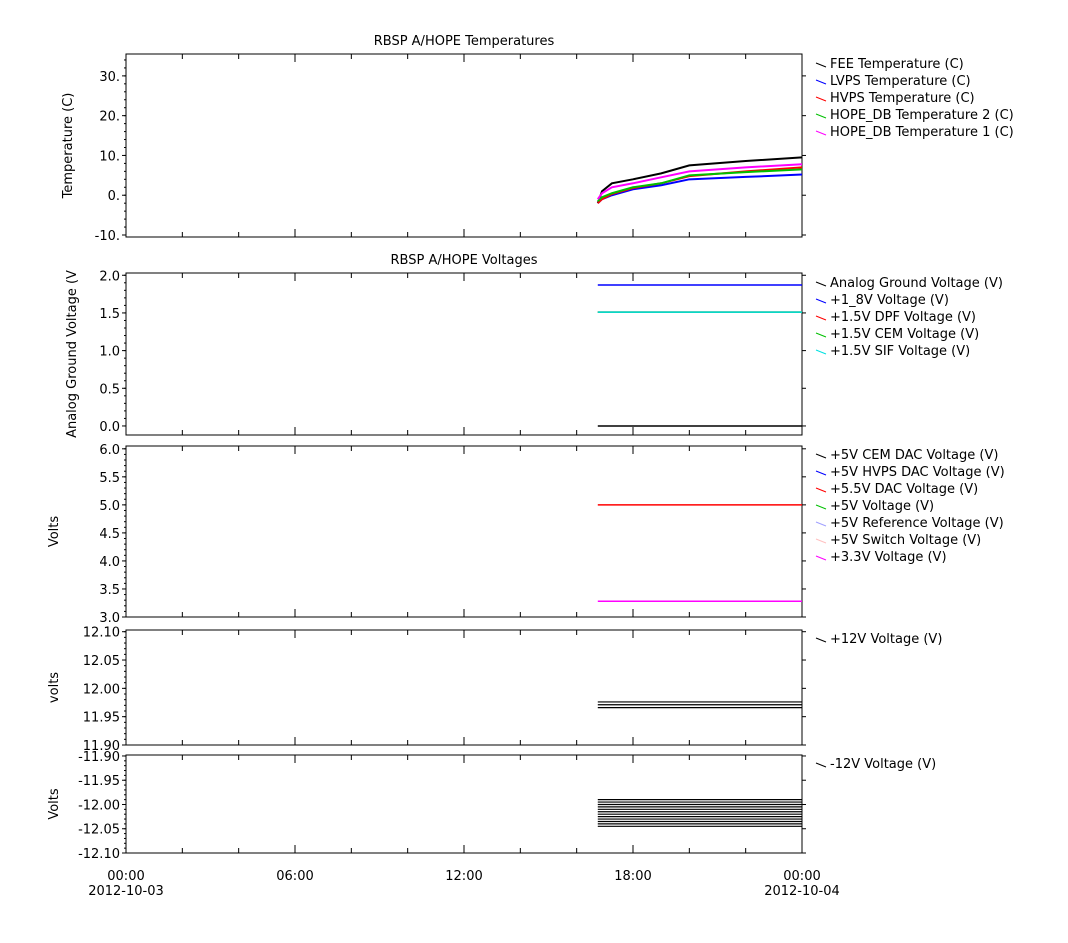 This screenshot has width=1068, height=943. Describe the element at coordinates (914, 455) in the screenshot. I see `legend-label: +5V CEM DAC Voltage (V)` at that location.